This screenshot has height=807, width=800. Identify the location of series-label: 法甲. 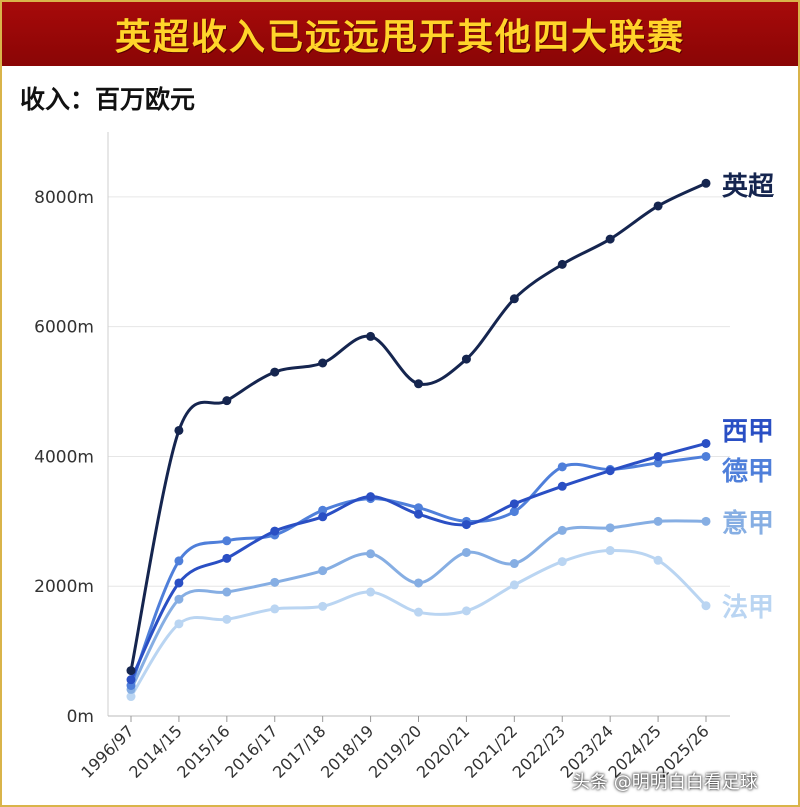
(748, 608).